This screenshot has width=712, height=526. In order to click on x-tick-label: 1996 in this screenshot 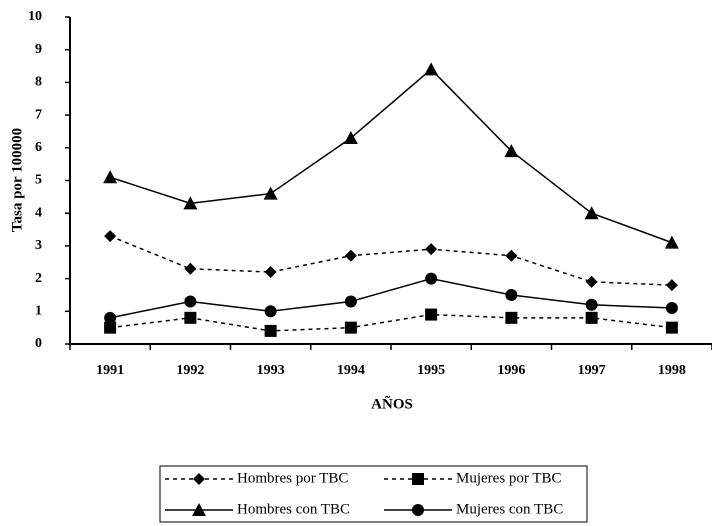, I will do `click(511, 370)`.